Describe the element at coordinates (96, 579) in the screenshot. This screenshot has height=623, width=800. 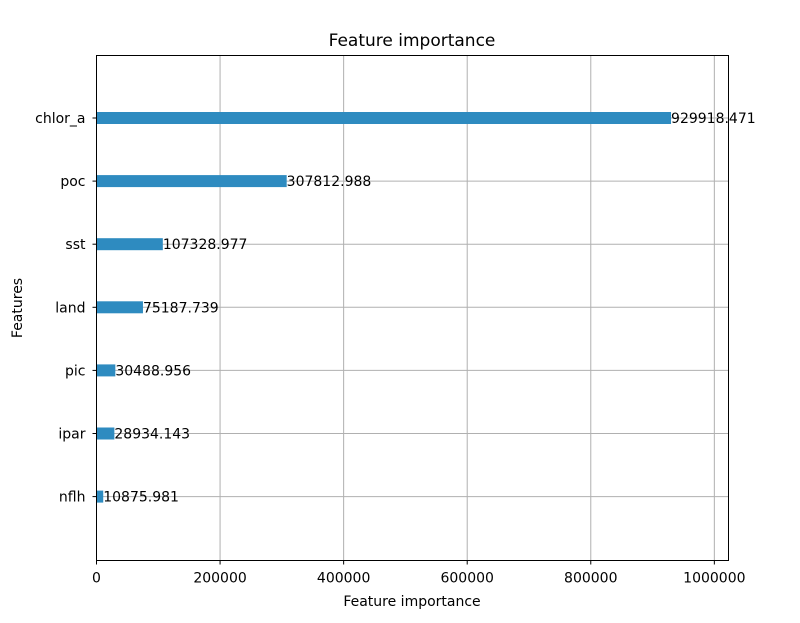
I see `x-tick-label: 0` at that location.